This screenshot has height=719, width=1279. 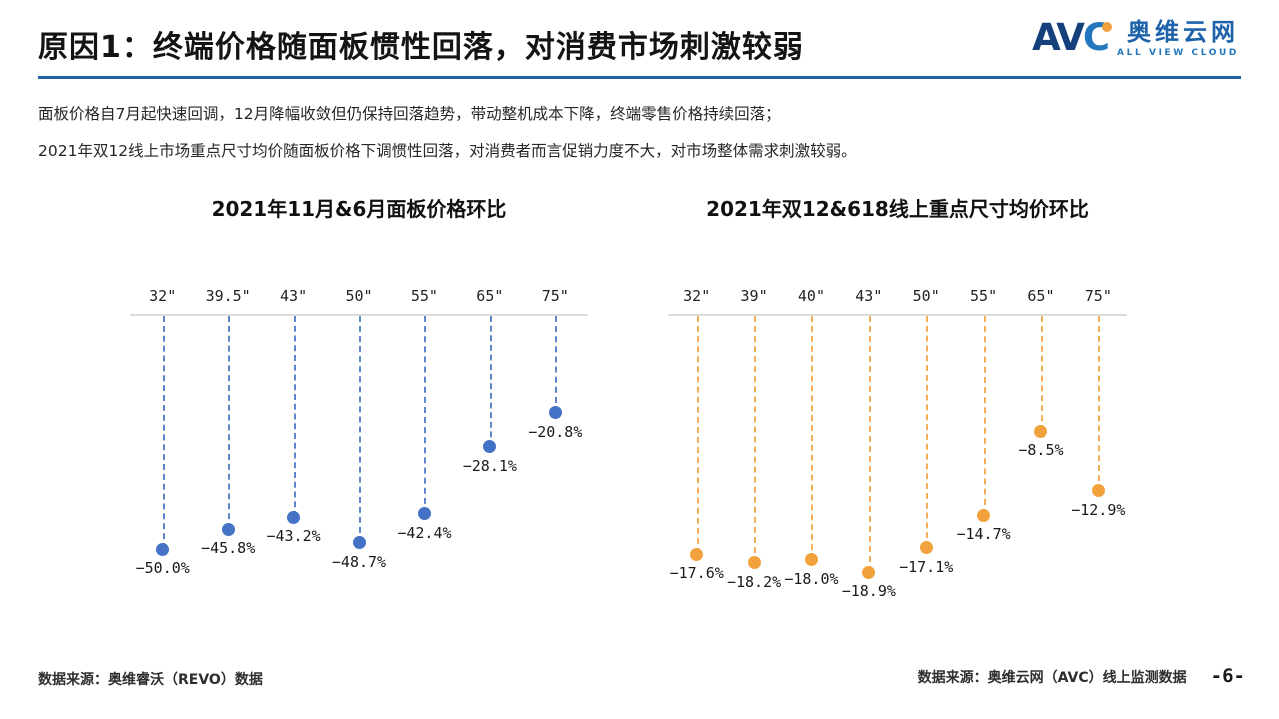 I want to click on logo-name-cn: 奥维云网, so click(x=1183, y=31).